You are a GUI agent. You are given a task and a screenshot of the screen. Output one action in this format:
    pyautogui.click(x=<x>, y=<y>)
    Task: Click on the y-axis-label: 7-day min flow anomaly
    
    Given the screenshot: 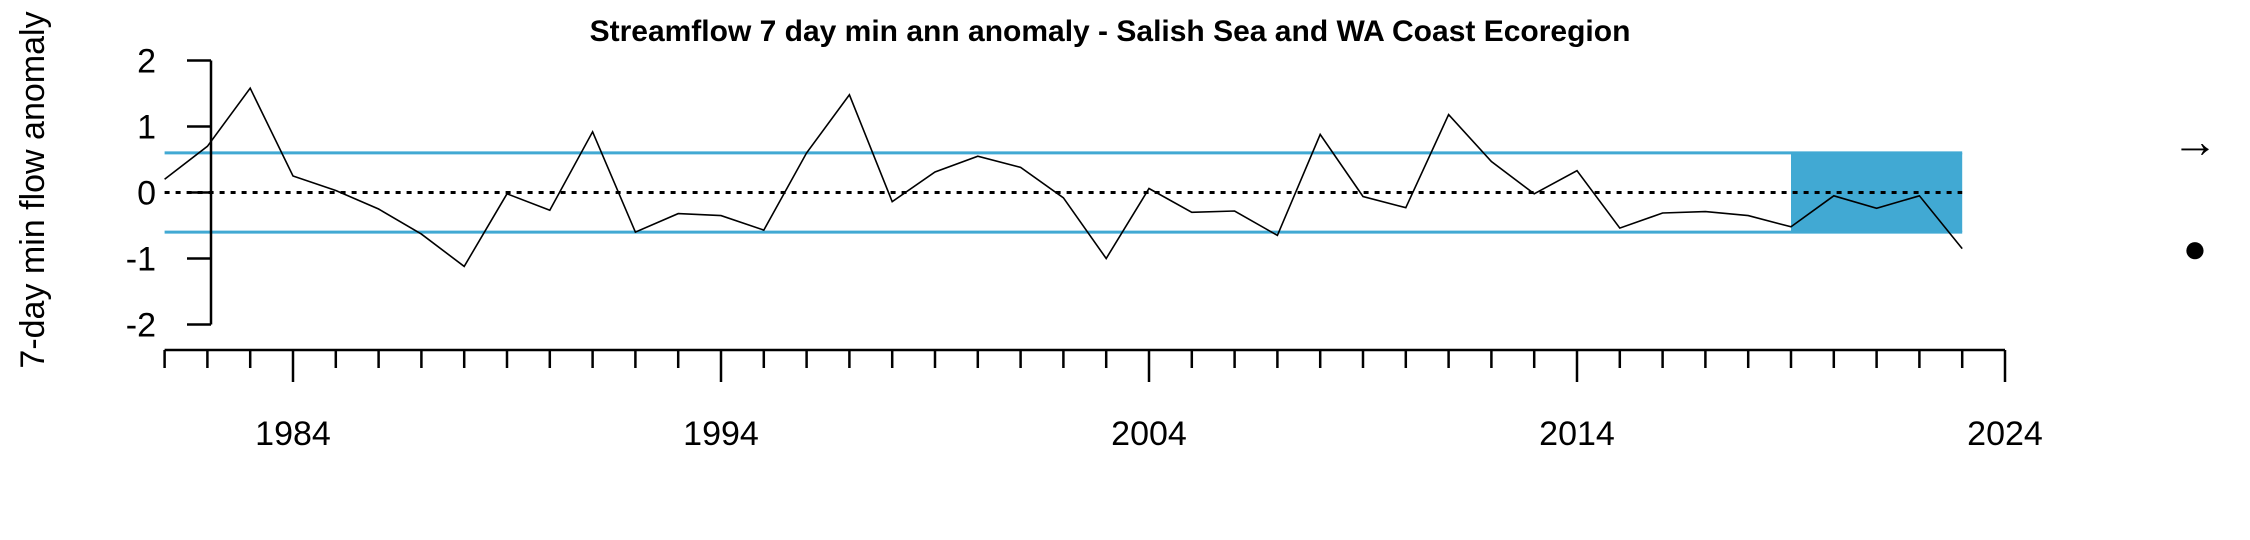 What is the action you would take?
    pyautogui.click(x=33, y=189)
    